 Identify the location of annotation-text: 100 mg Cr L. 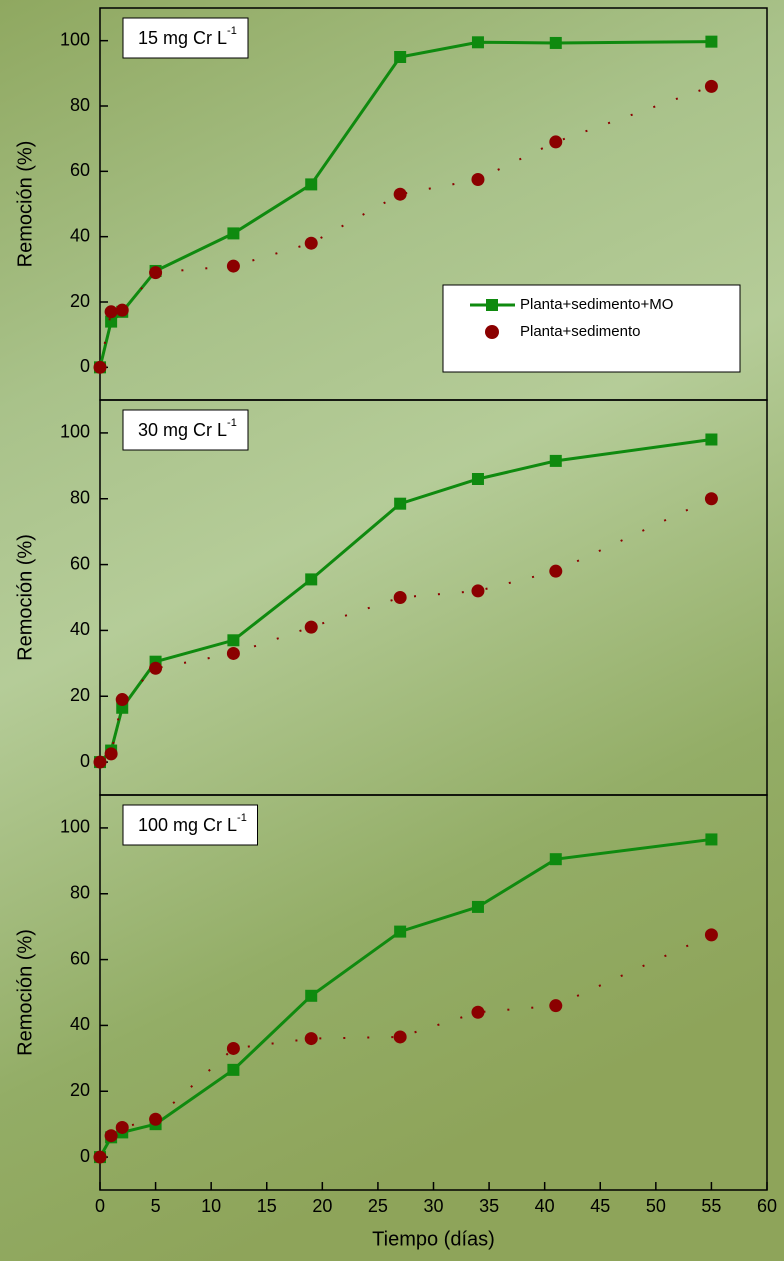
(187, 825).